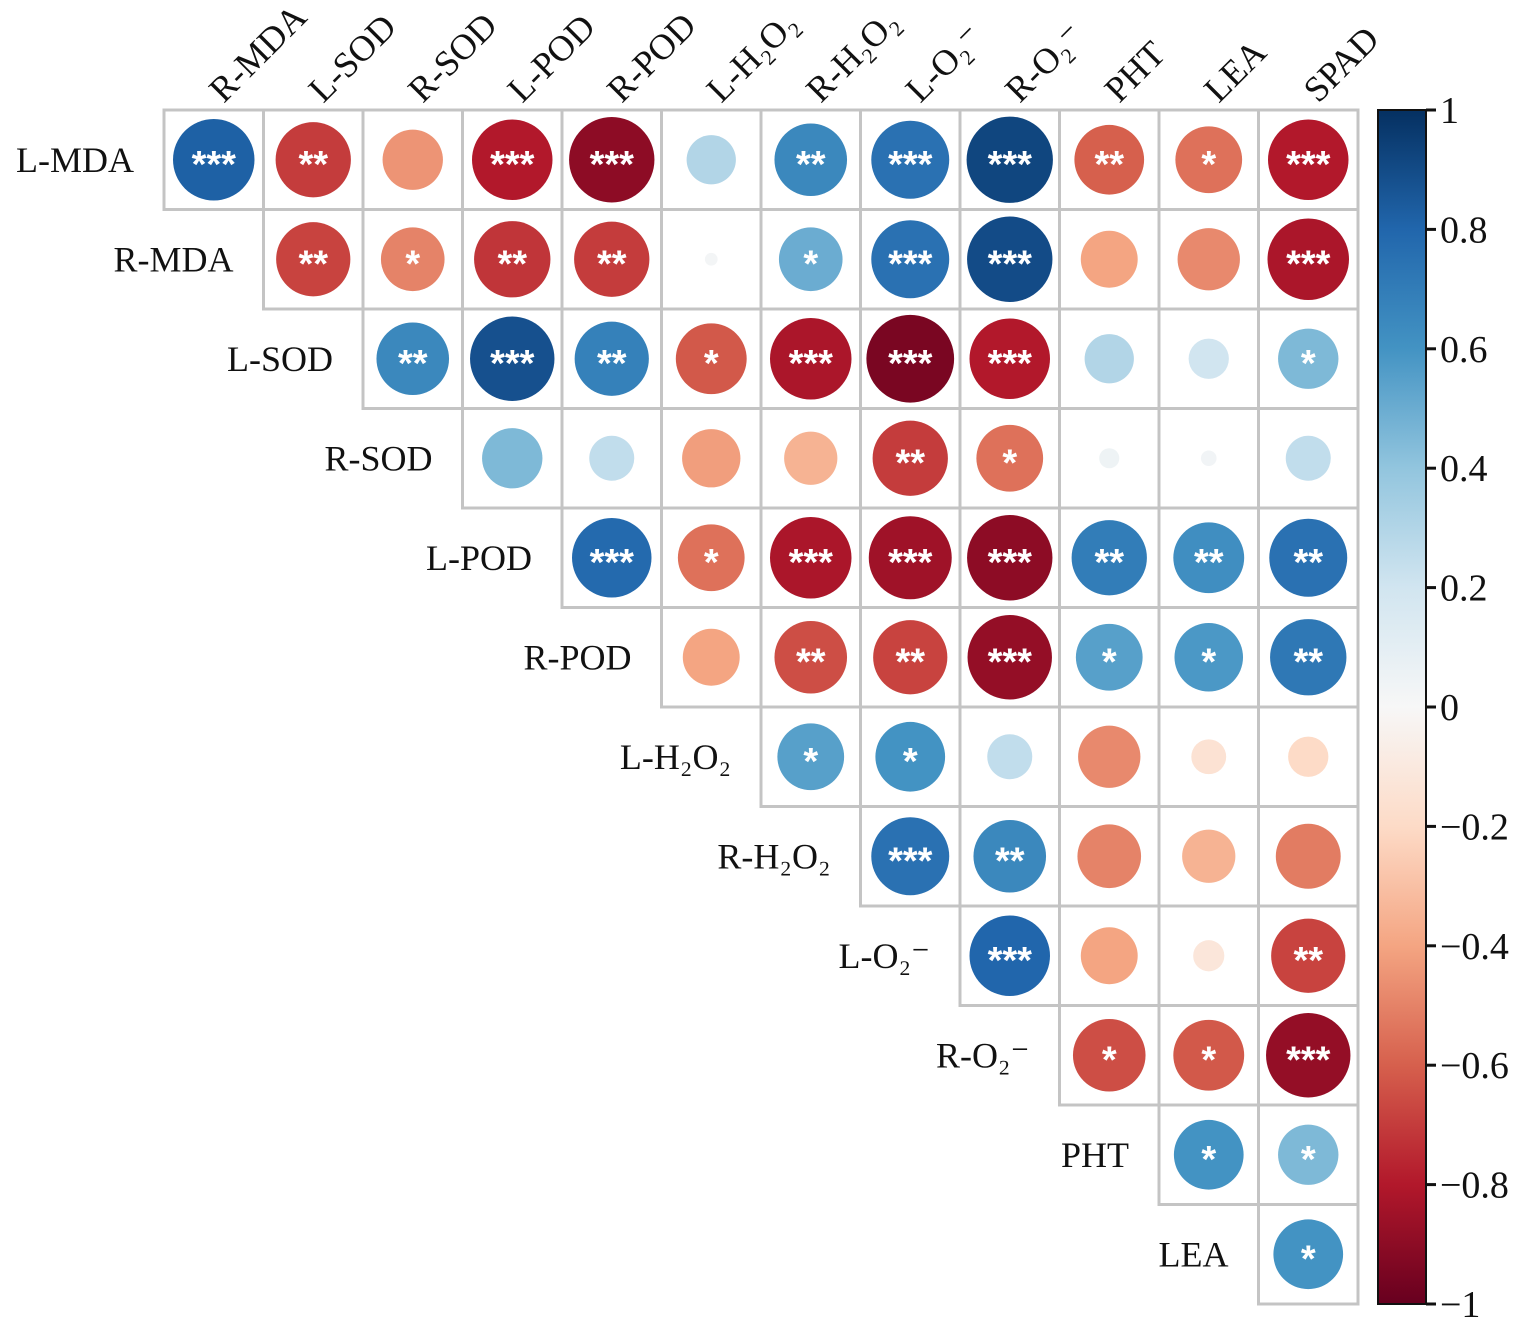 This screenshot has height=1324, width=1527. Describe the element at coordinates (173, 259) in the screenshot. I see `row-label: R-MDA` at that location.